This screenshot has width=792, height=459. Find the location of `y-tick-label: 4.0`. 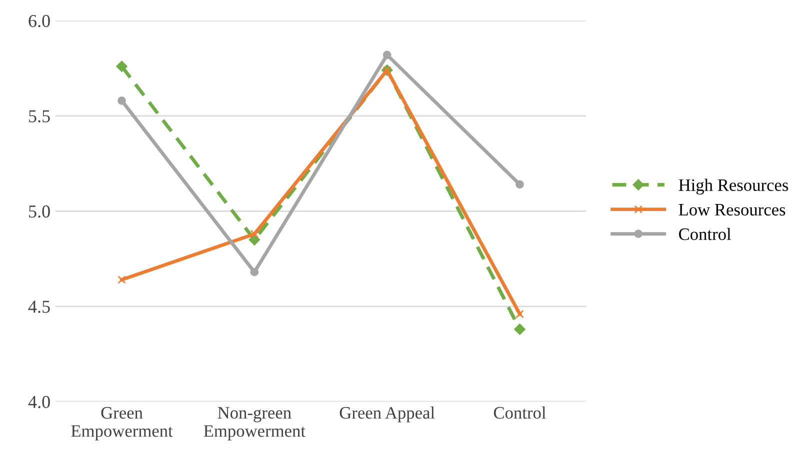

y-tick-label: 4.0 is located at coordinates (39, 402).